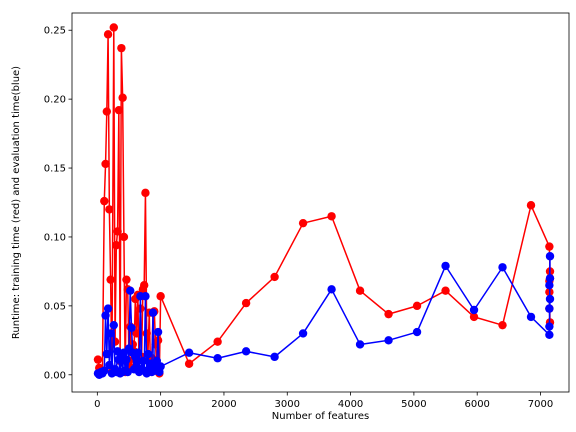  What do you see at coordinates (223, 404) in the screenshot?
I see `x-tick-label: 2000` at bounding box center [223, 404].